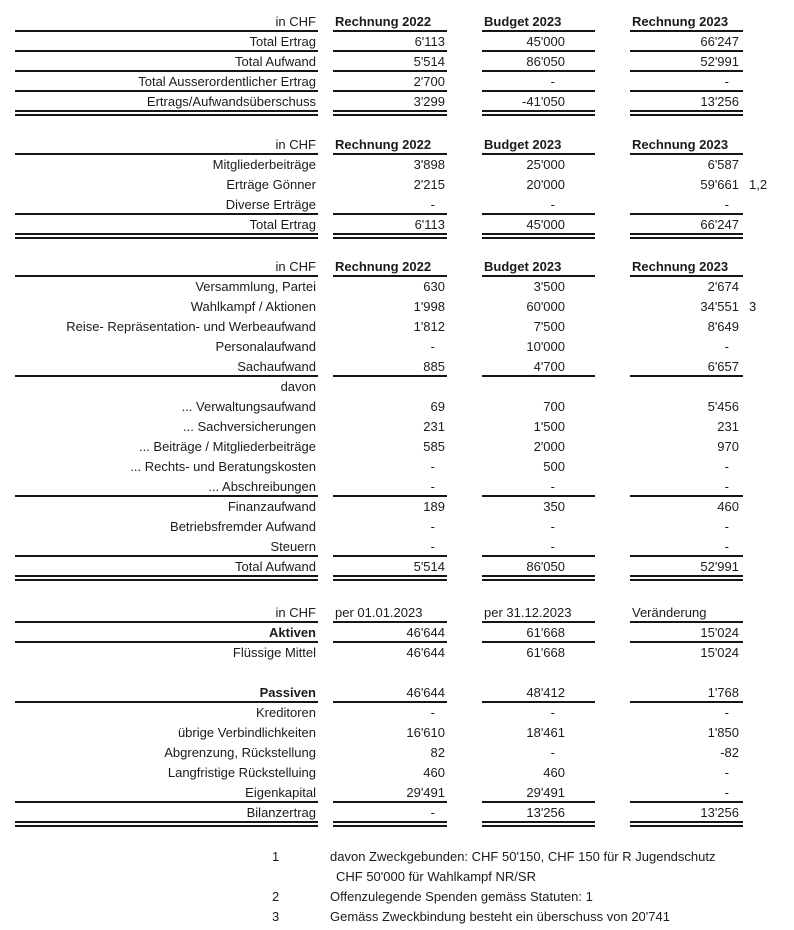  I want to click on table-row: ... Sachversicherungen 231 1'500 231, so click(394, 427).